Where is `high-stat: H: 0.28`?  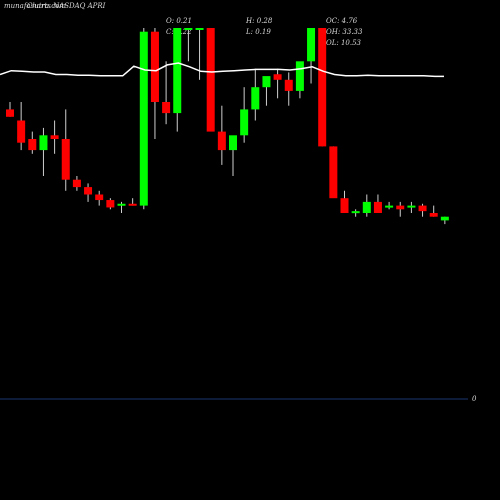 high-stat: H: 0.28 is located at coordinates (259, 21).